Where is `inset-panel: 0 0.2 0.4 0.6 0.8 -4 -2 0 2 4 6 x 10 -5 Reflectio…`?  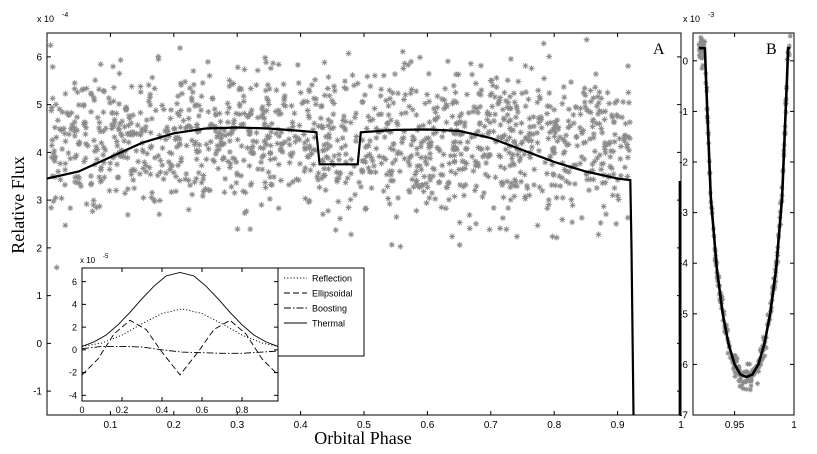
inset-panel: 0 0.2 0.4 0.6 0.8 -4 -2 0 2 4 6 x 10 -5 Reflectio… is located at coordinates (217, 334).